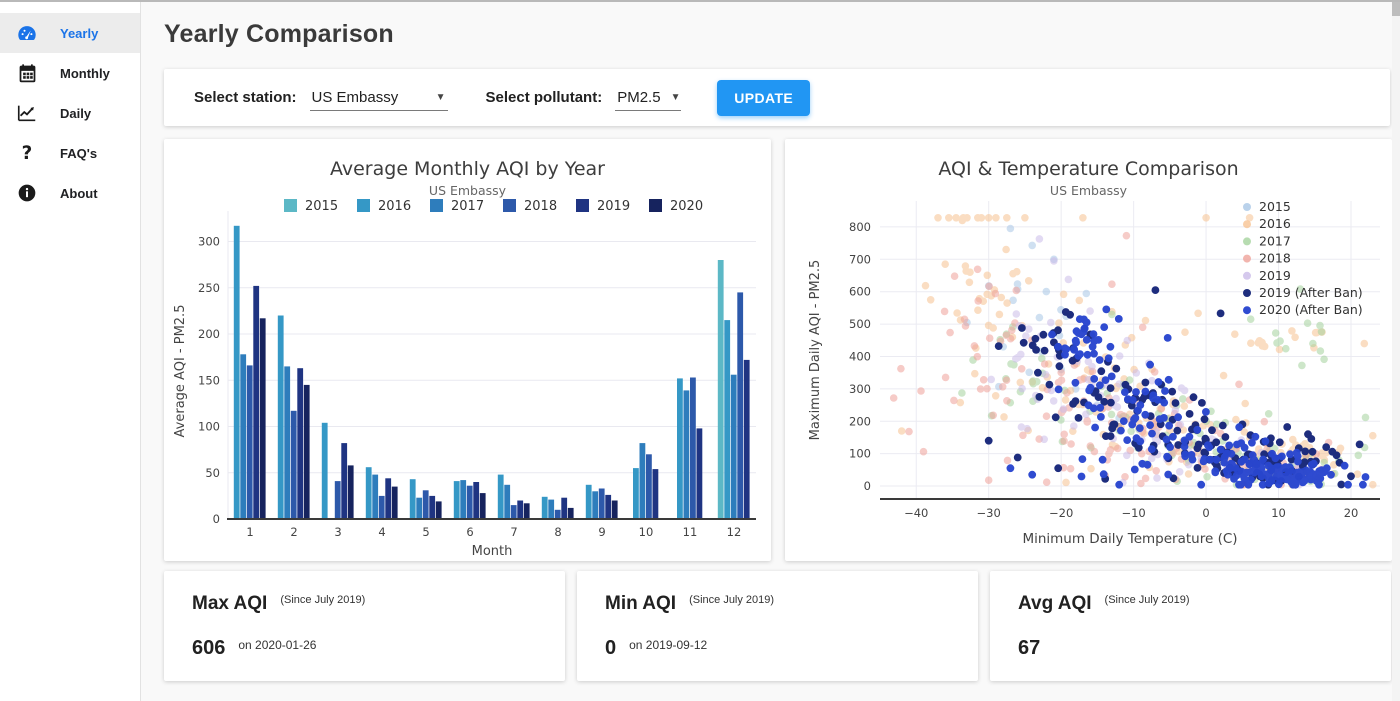  I want to click on svg-text: Minimum Daily Temperature (C), so click(1129, 539).